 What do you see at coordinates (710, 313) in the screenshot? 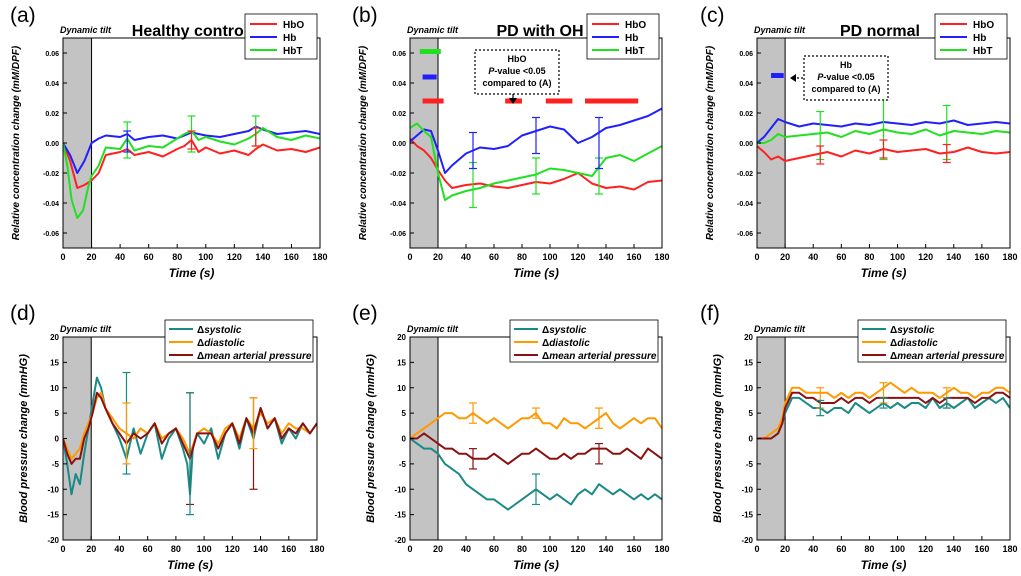
I see `panel-letter: (f)` at bounding box center [710, 313].